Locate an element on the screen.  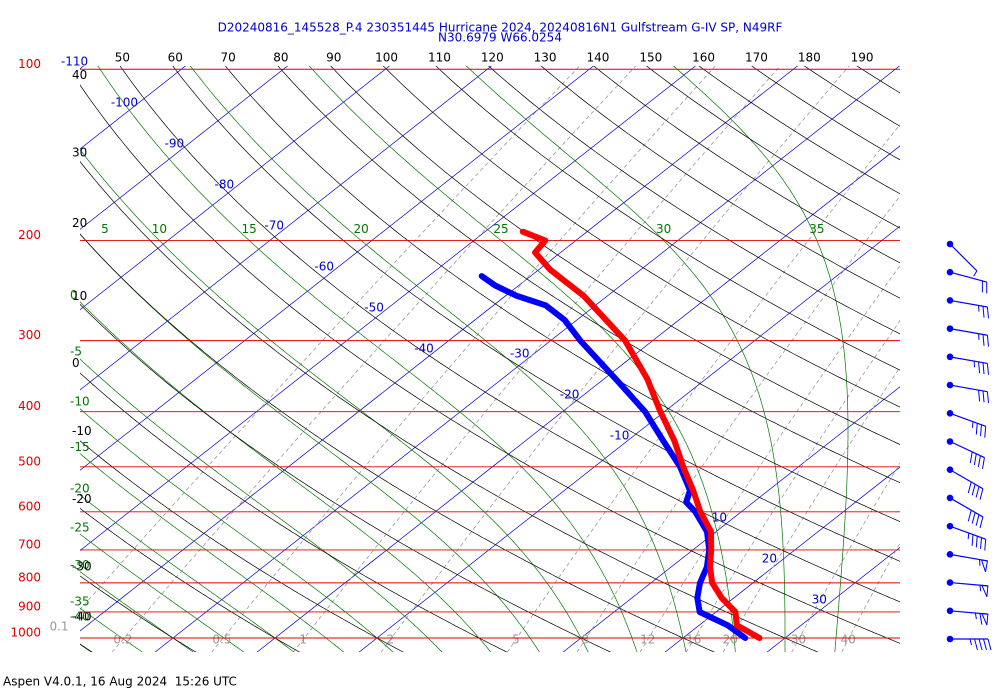
isobar-label: 800 is located at coordinates (29, 577).